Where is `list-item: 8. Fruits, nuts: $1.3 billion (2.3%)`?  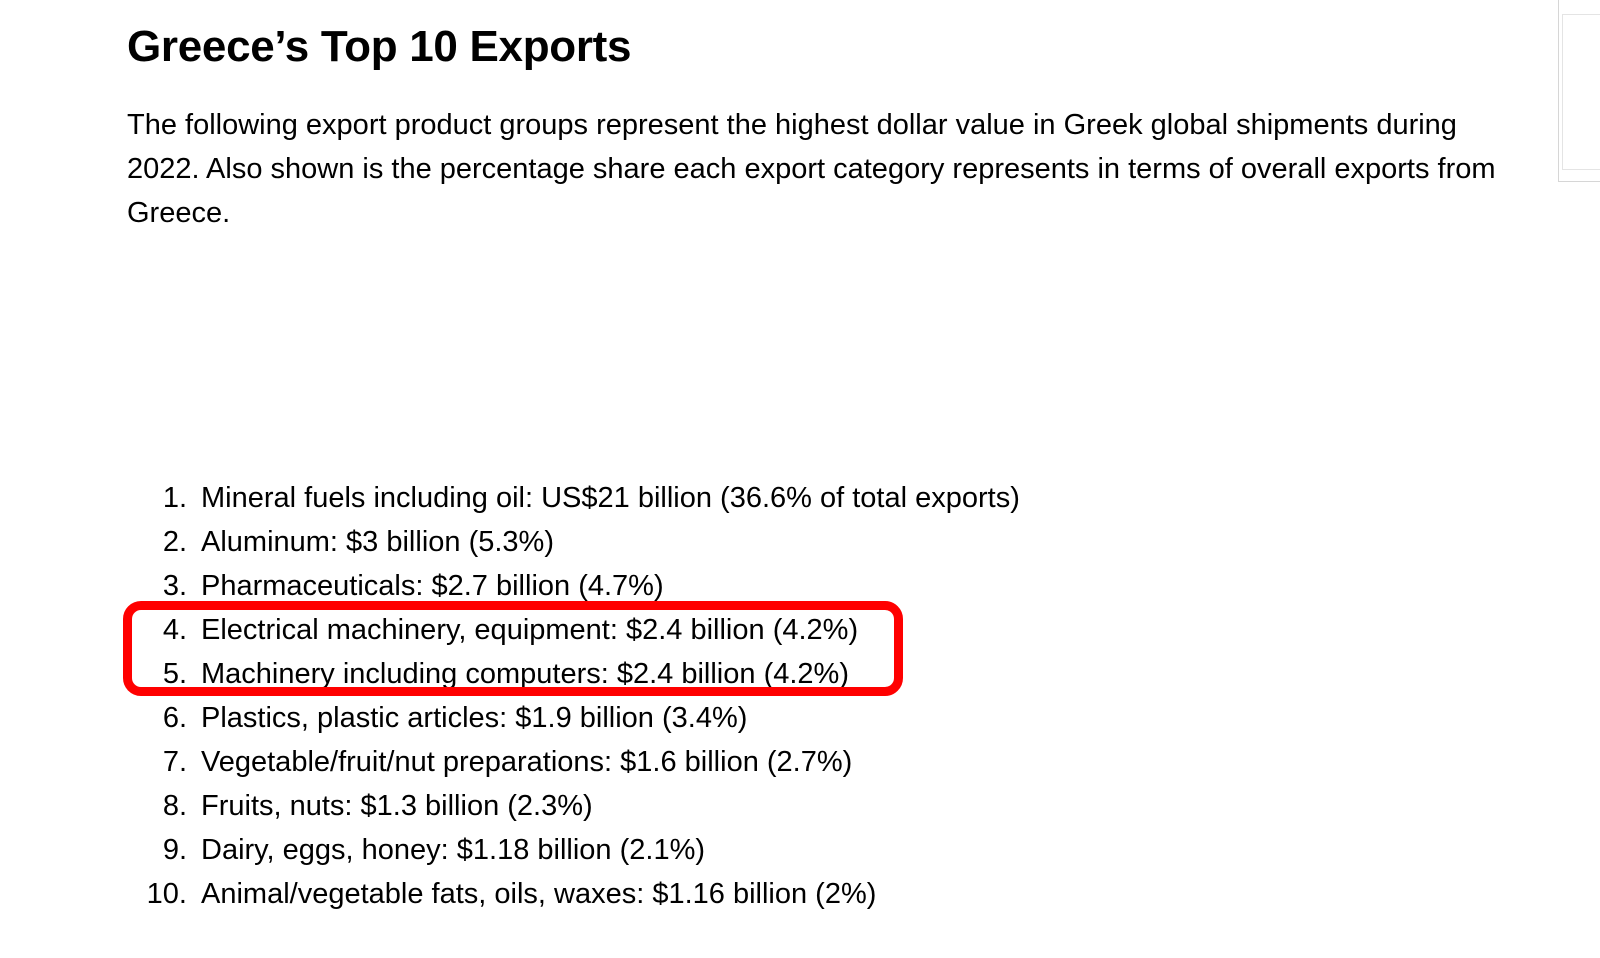
list-item: 8. Fruits, nuts: $1.3 billion (2.3%) is located at coordinates (360, 806).